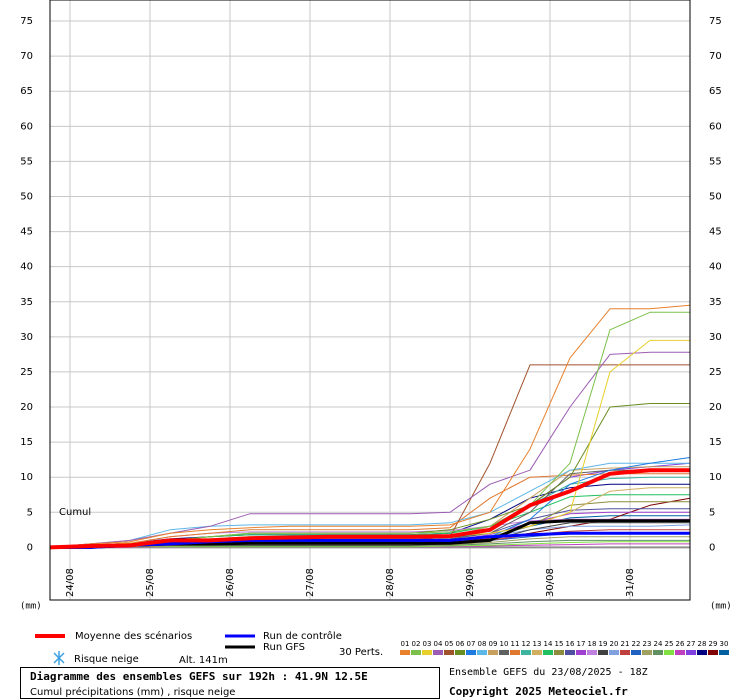 The image size is (740, 700). I want to click on legend-label: 16, so click(570, 644).